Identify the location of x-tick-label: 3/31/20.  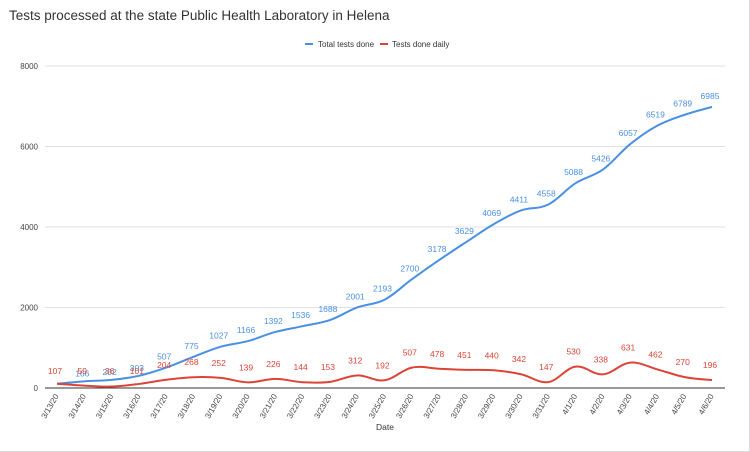
(541, 406).